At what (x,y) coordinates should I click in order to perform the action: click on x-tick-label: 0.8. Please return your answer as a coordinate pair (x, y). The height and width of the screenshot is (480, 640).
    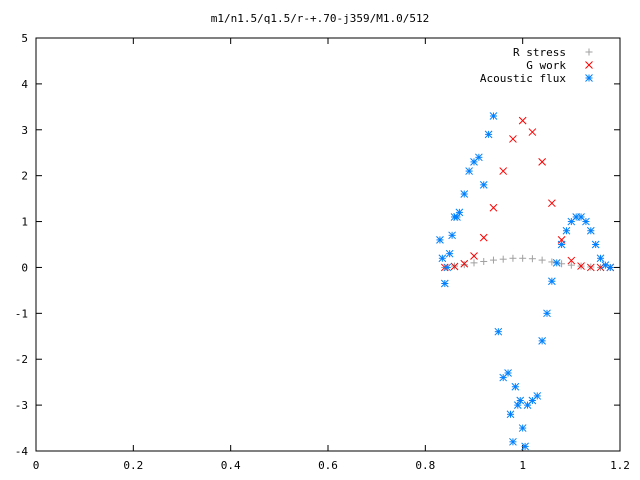
    Looking at the image, I should click on (425, 465).